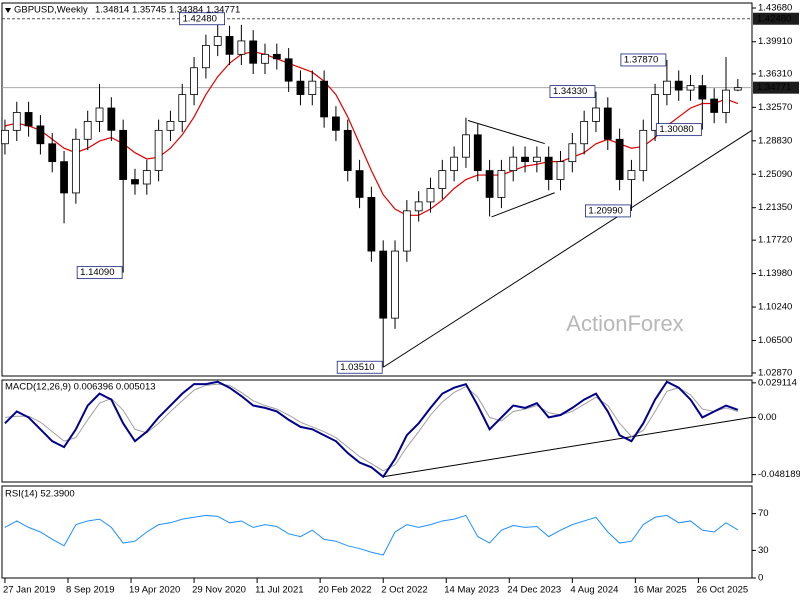  Describe the element at coordinates (775, 73) in the screenshot. I see `y-tick-label: 1.36310` at that location.